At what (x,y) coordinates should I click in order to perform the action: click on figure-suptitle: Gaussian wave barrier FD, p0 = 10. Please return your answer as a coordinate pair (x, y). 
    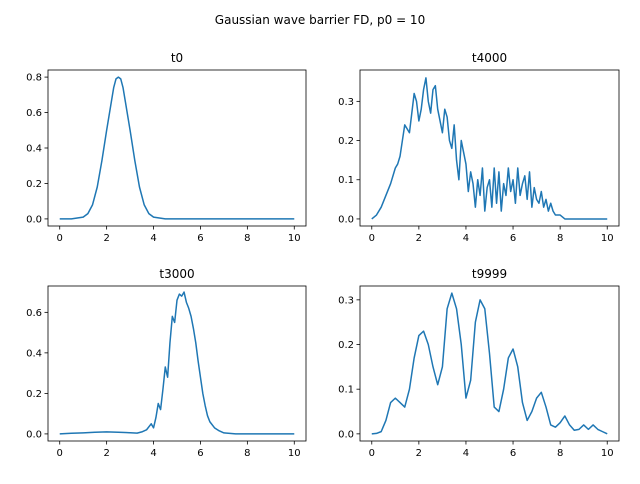
    Looking at the image, I should click on (320, 20).